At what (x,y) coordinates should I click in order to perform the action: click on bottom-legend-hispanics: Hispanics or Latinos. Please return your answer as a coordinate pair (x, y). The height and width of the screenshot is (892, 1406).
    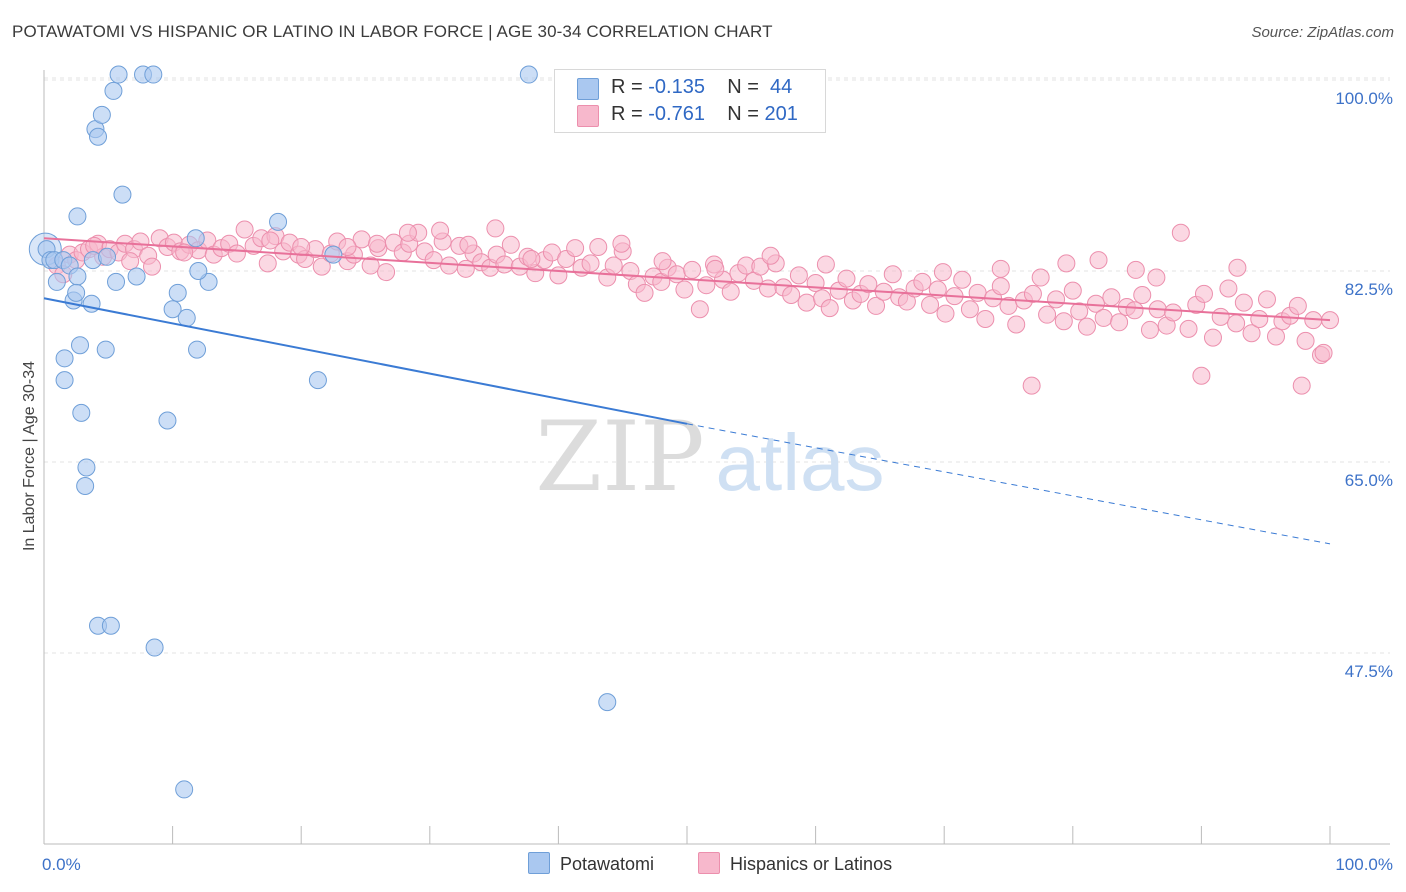
    Looking at the image, I should click on (795, 863).